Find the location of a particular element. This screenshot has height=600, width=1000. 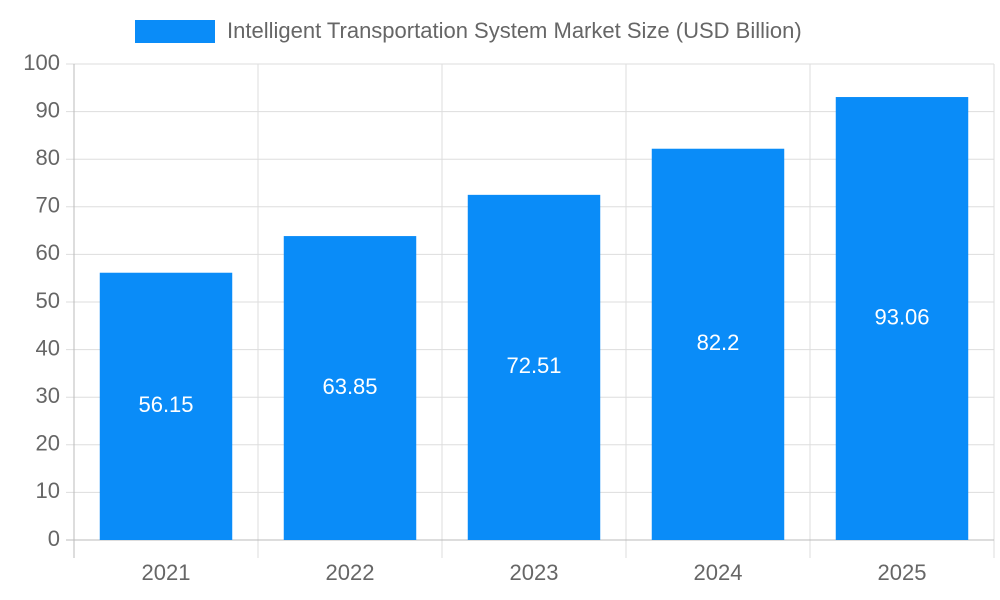

y-tick-label: 50 is located at coordinates (48, 300).